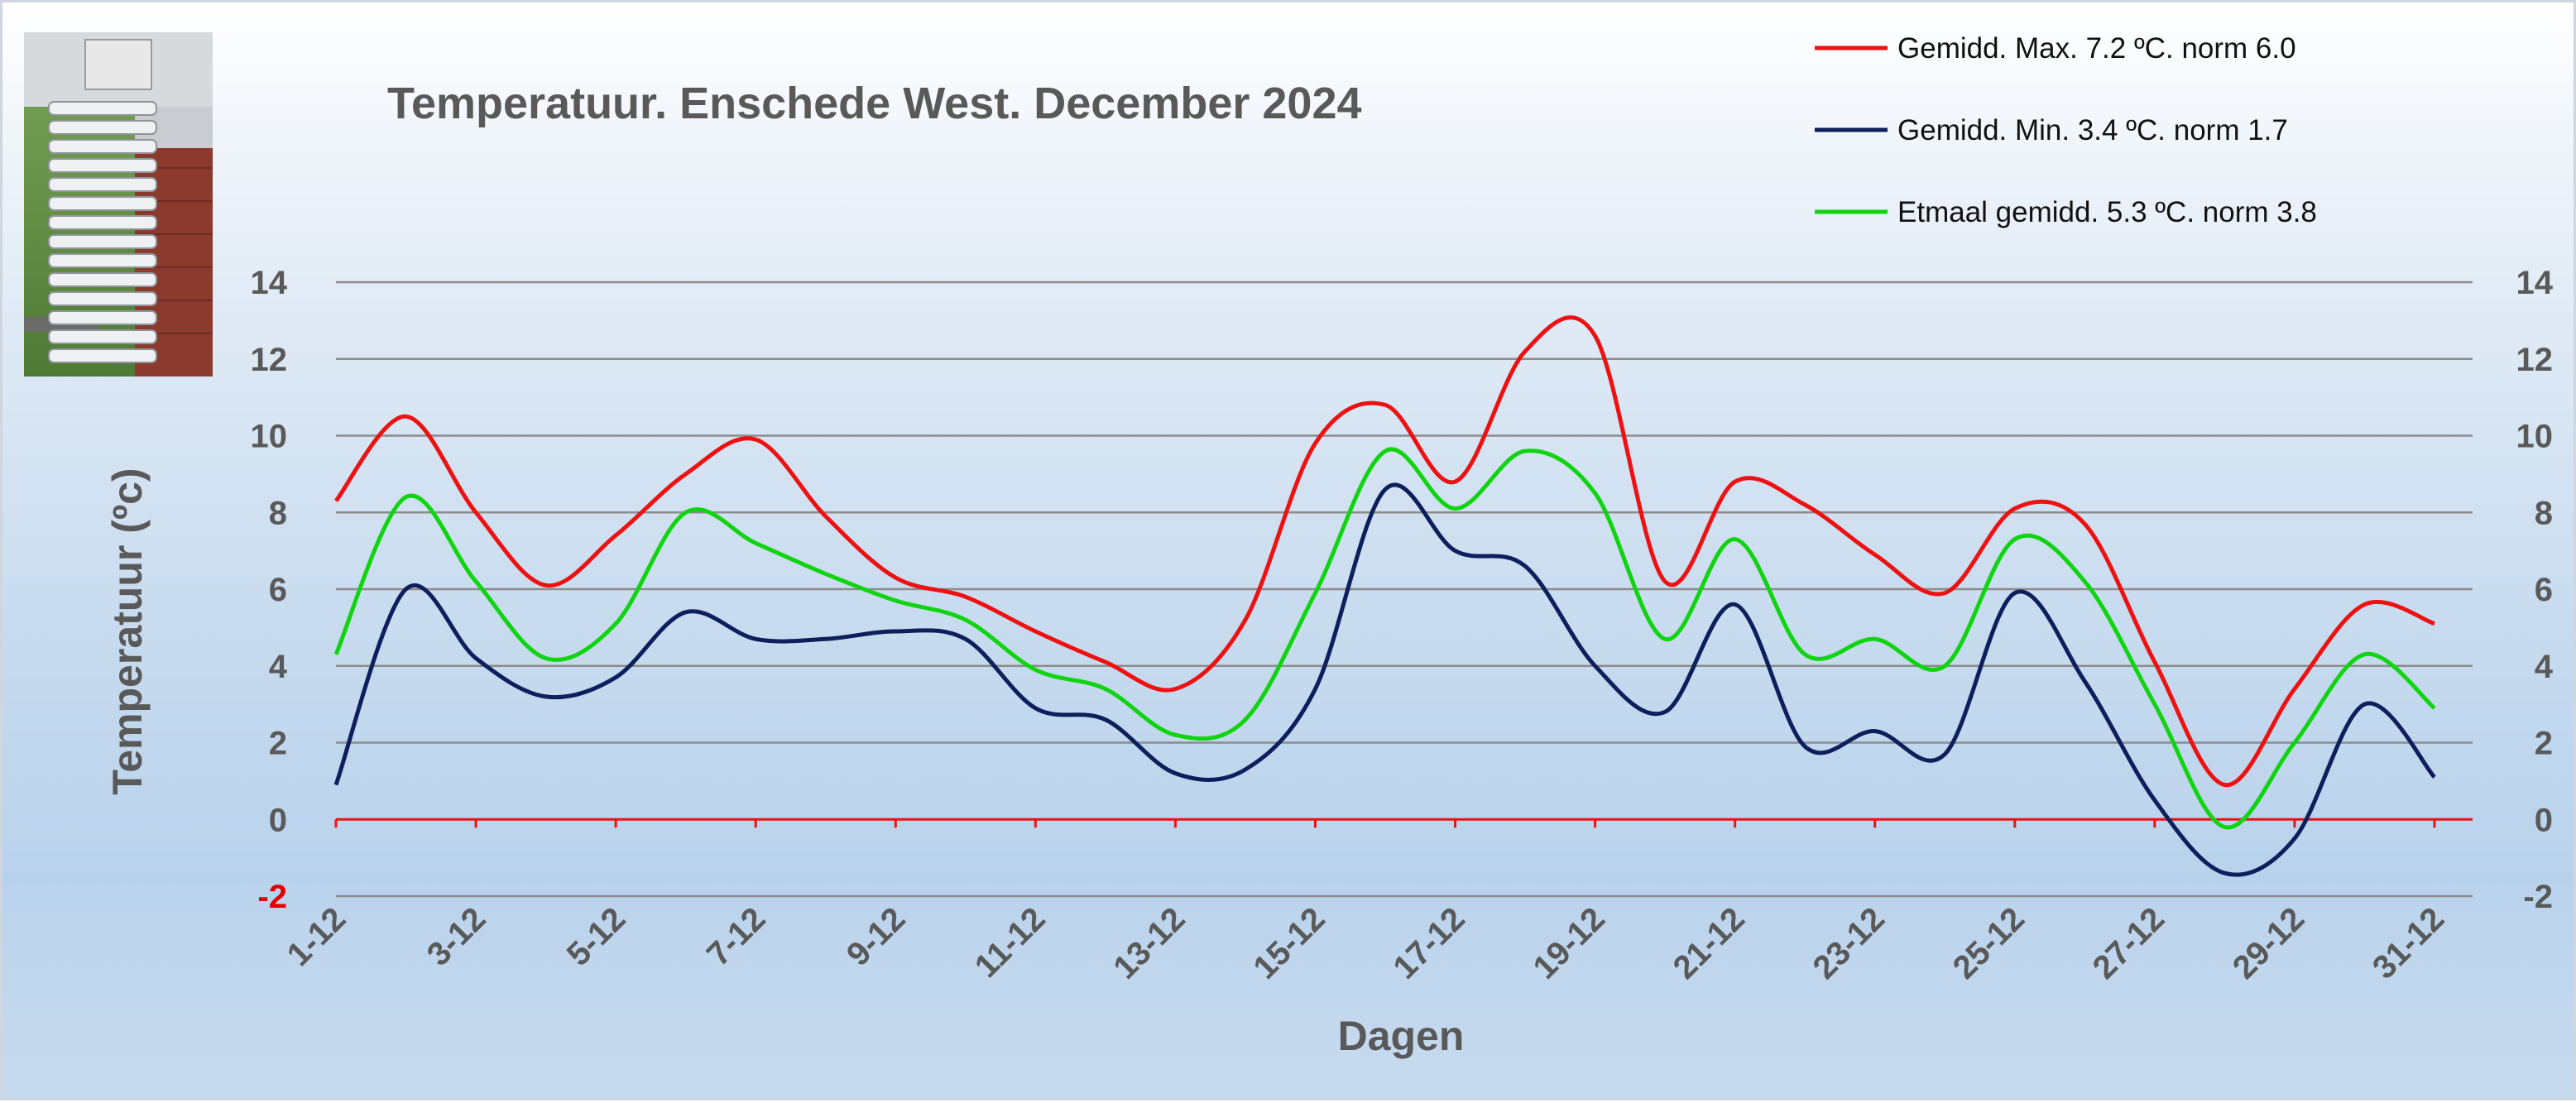 The image size is (2576, 1103). What do you see at coordinates (1289, 943) in the screenshot?
I see `x-tick-label: 15-12` at bounding box center [1289, 943].